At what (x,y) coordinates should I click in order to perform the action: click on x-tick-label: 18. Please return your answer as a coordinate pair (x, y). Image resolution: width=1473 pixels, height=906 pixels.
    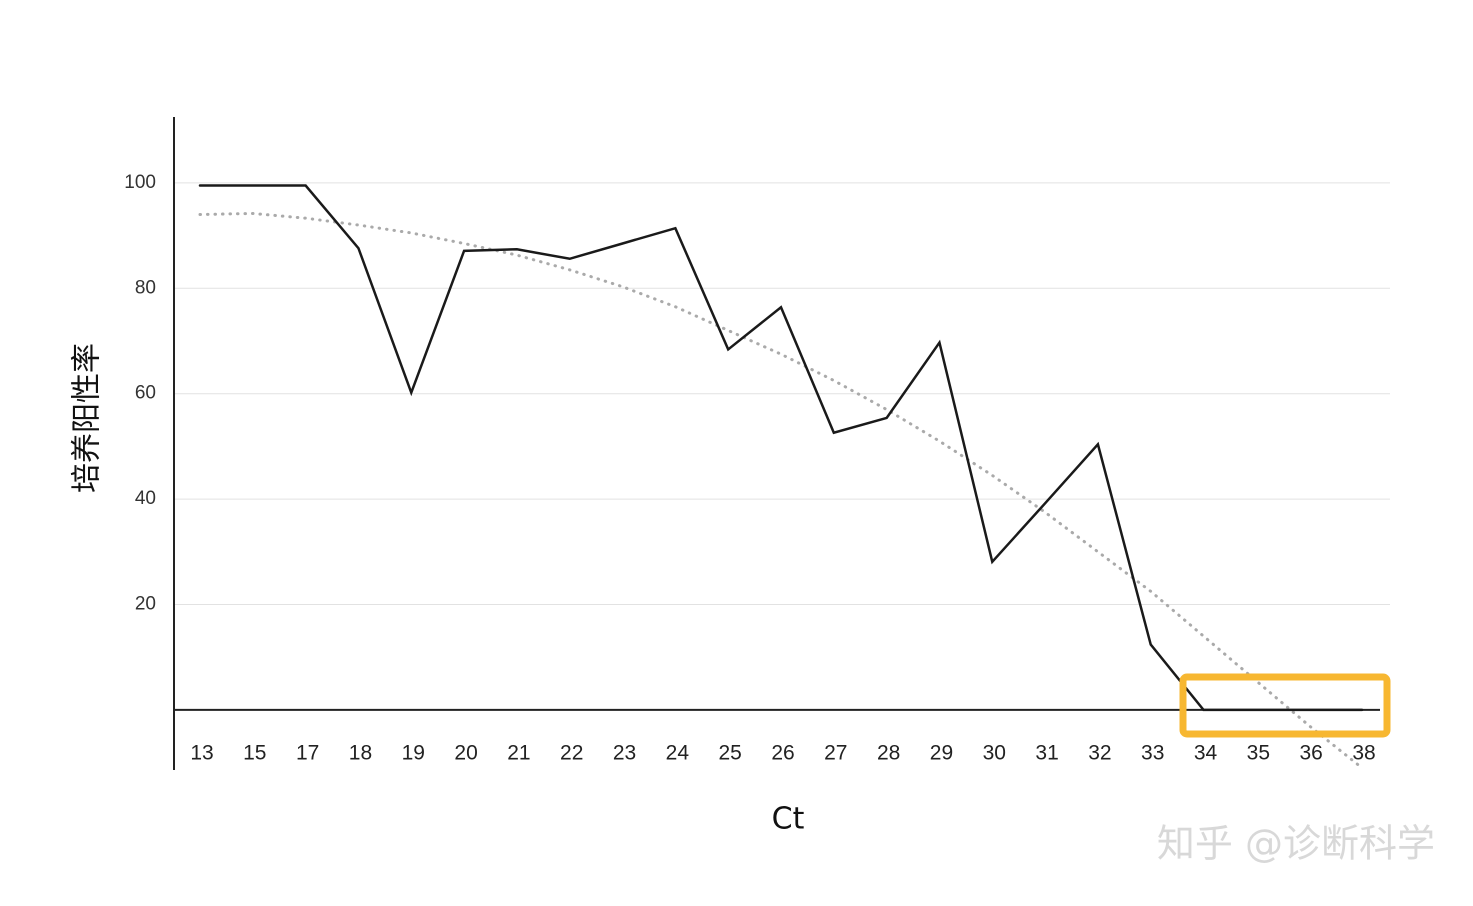
    Looking at the image, I should click on (360, 753).